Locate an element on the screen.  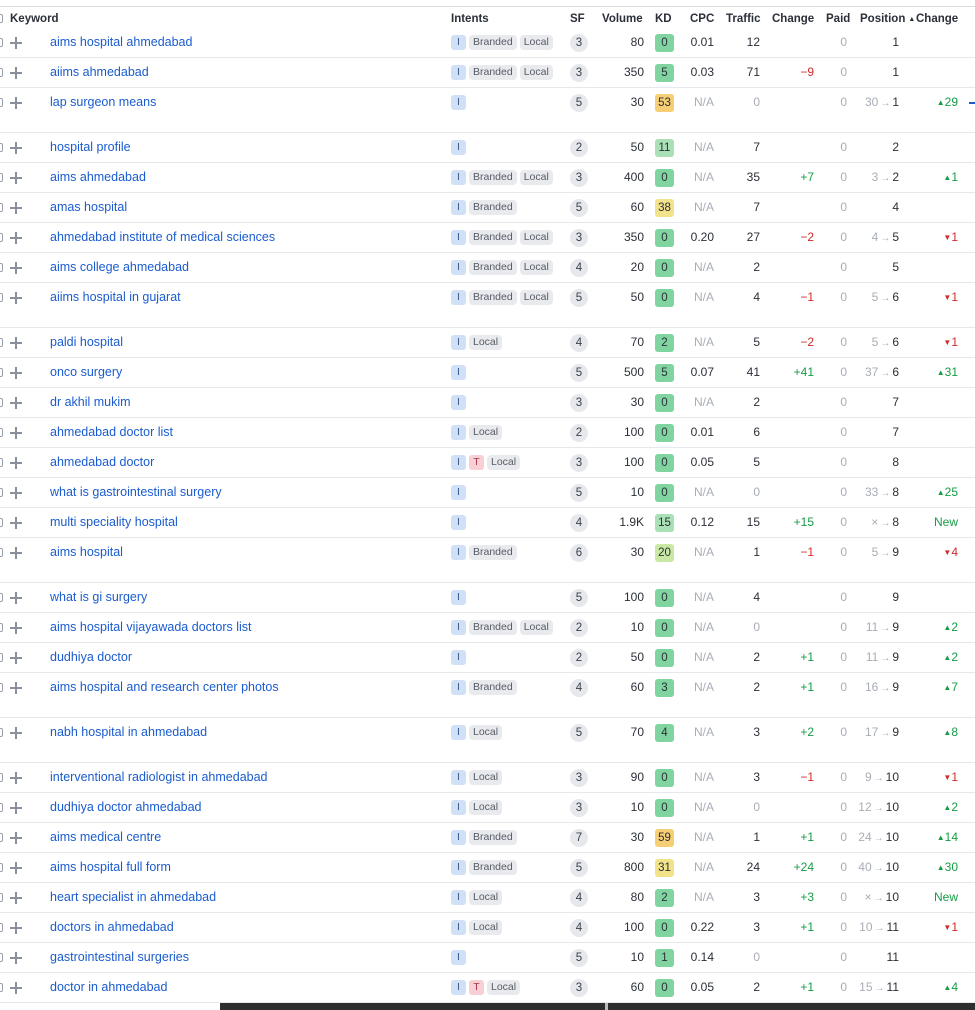
keyword-link: aims hospital ahmedabad is located at coordinates (121, 42).